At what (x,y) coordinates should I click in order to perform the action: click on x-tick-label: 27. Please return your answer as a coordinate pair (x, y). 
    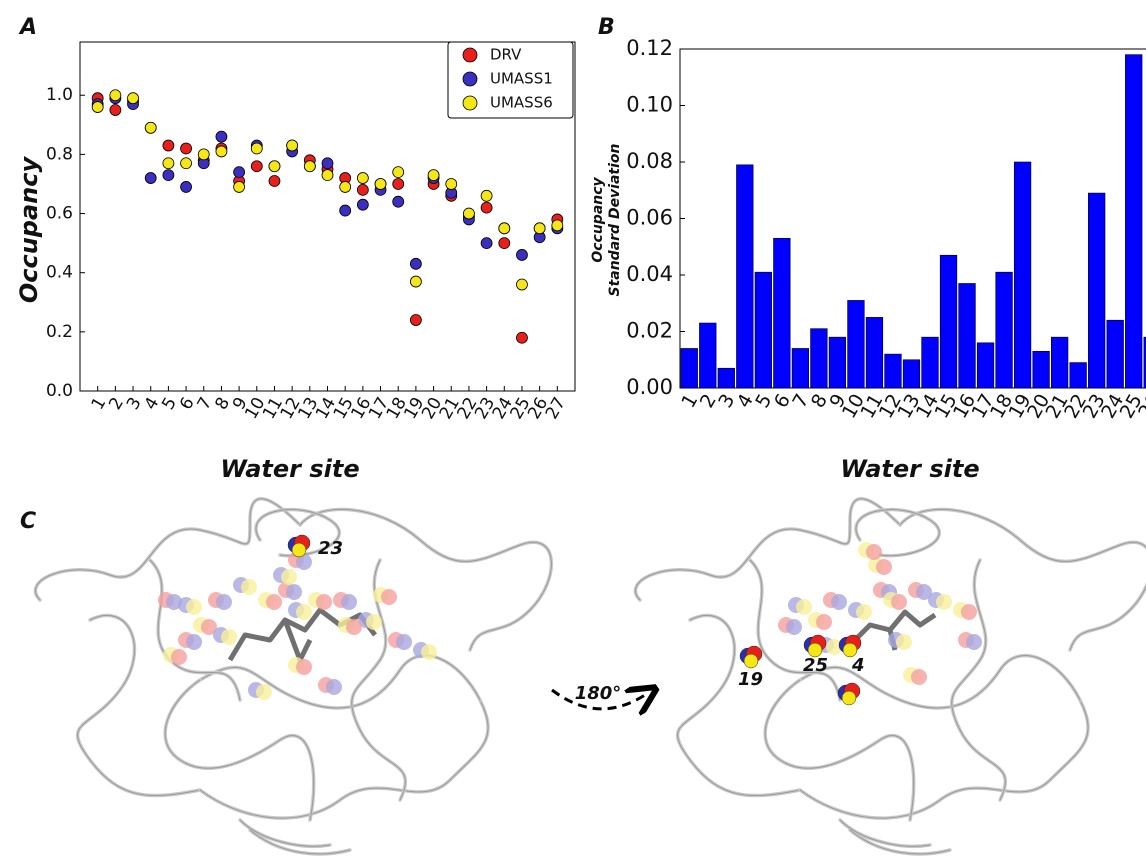
    Looking at the image, I should click on (556, 408).